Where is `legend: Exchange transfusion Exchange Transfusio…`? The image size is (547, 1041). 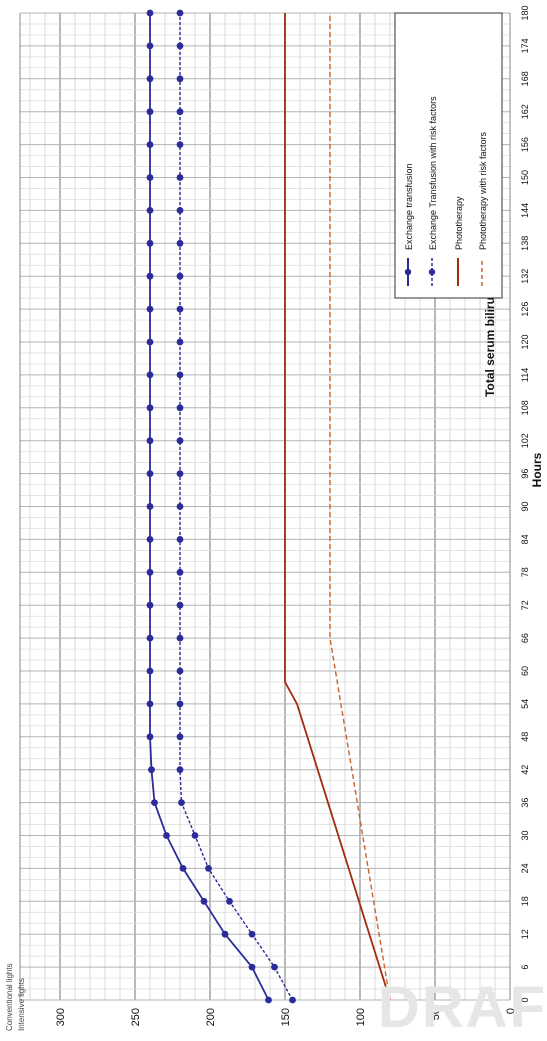
legend: Exchange transfusion Exchange Transfusio… is located at coordinates (448, 155).